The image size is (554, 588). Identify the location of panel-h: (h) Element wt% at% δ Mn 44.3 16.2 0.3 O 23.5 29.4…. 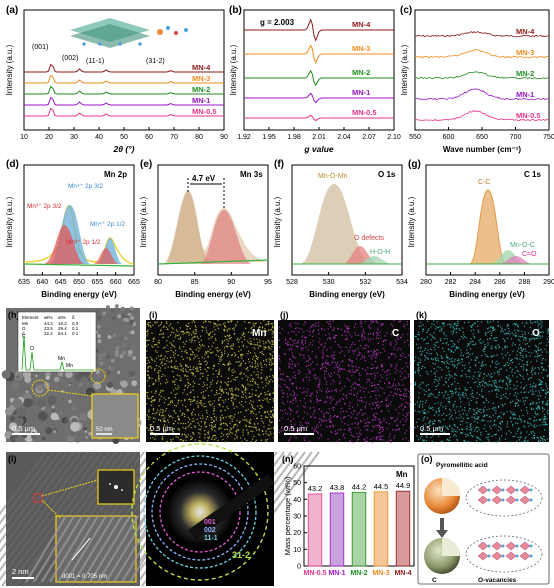
(71, 374).